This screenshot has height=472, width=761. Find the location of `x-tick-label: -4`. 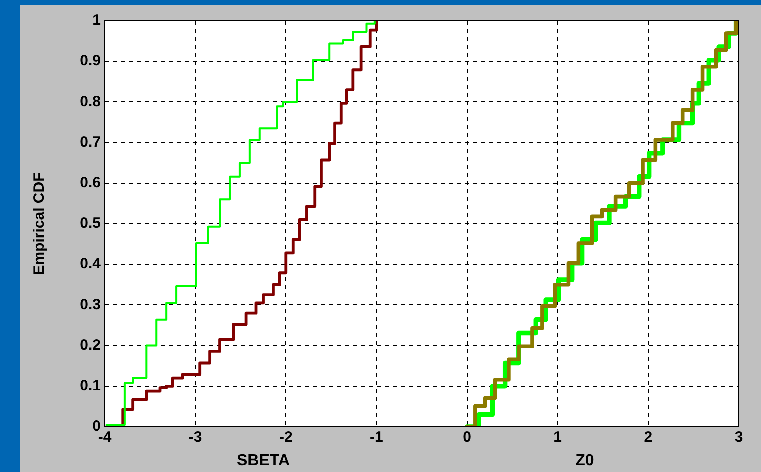

x-tick-label: -4 is located at coordinates (105, 437).